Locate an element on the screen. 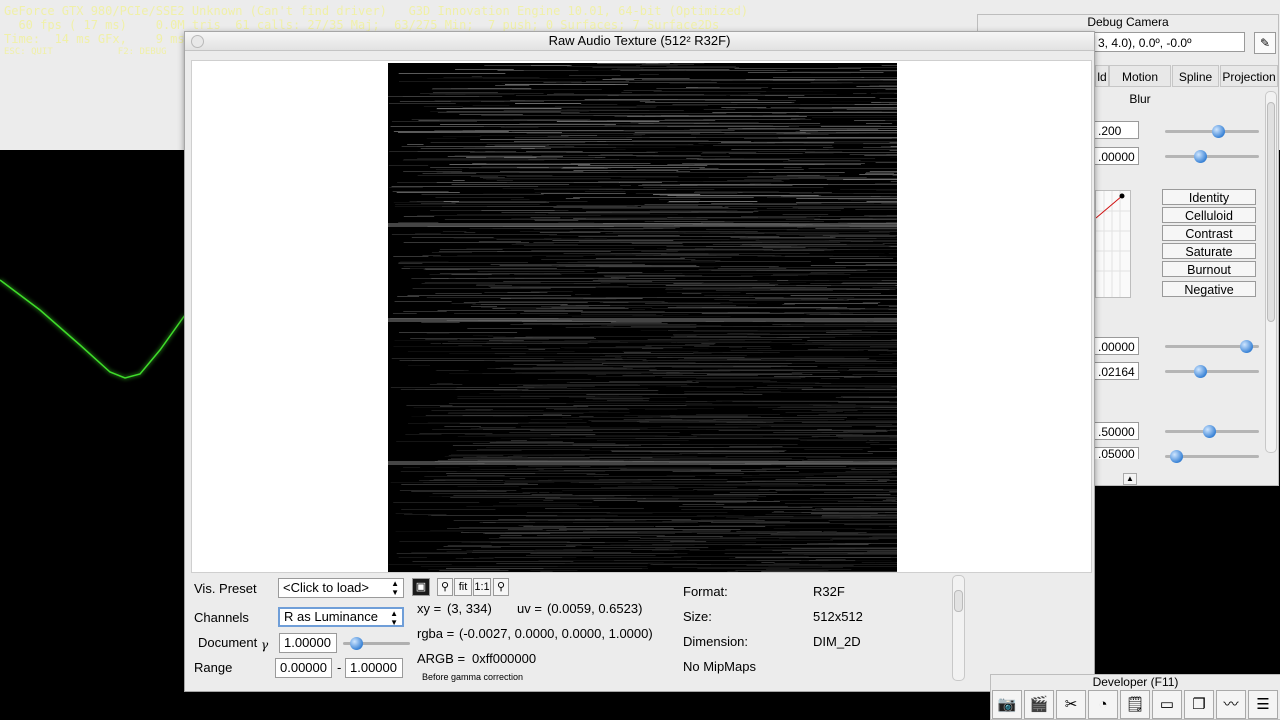  one-to-one-button: 1:1 is located at coordinates (482, 587).